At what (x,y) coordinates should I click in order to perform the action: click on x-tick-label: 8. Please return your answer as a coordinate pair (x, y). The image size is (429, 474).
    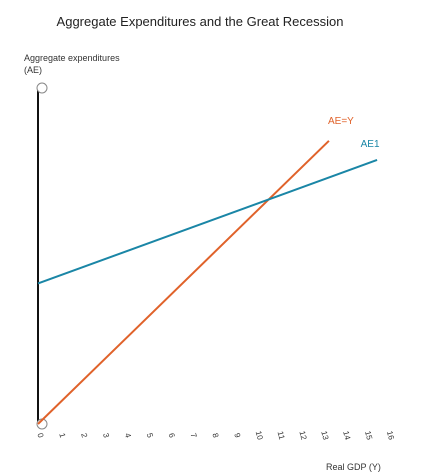
    Looking at the image, I should click on (215, 435).